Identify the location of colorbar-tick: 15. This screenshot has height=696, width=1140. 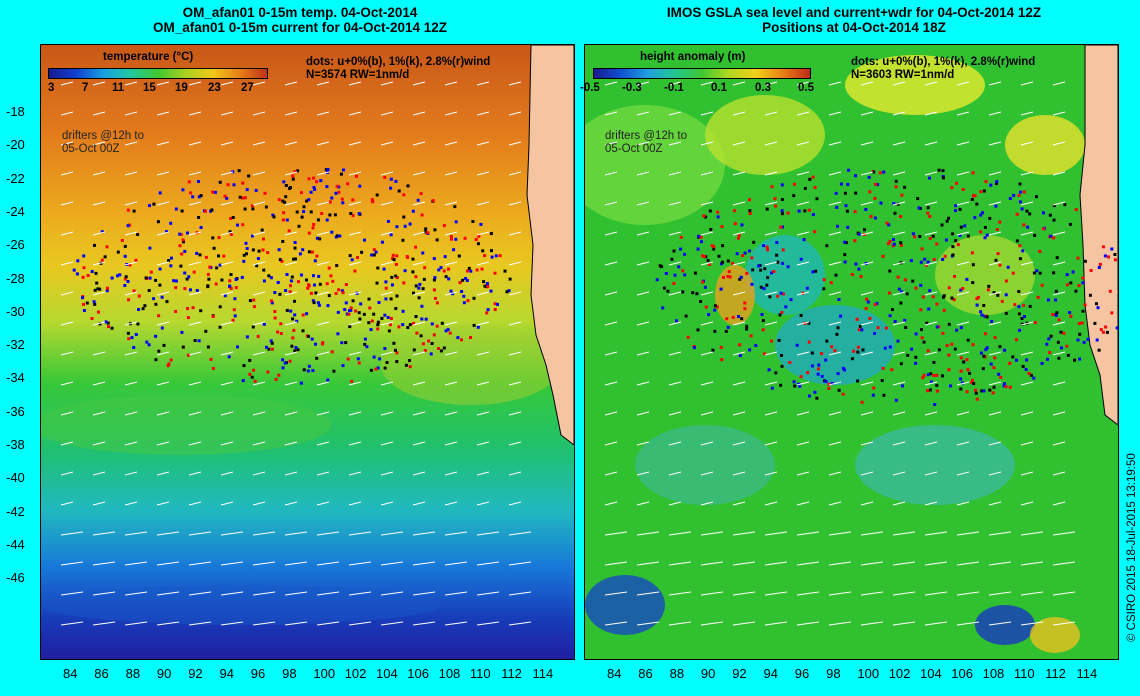
(149, 88).